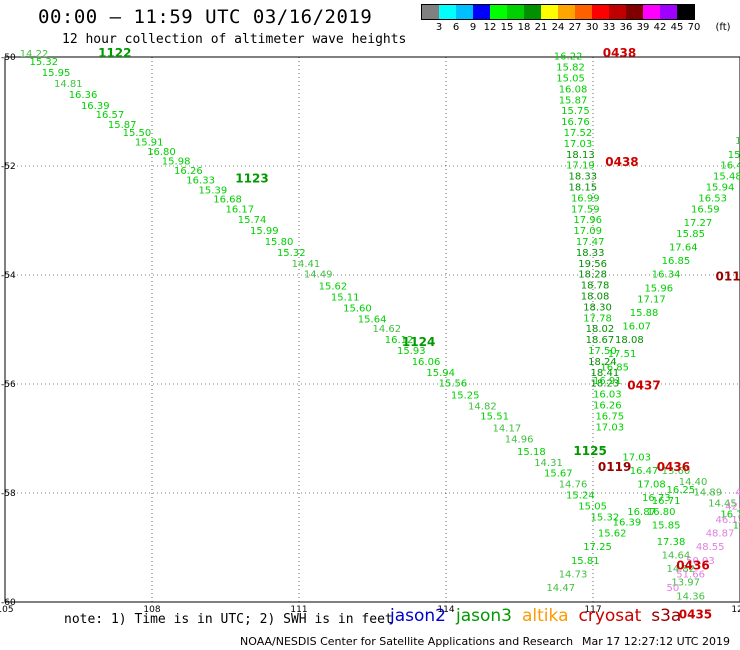 The height and width of the screenshot is (650, 740). What do you see at coordinates (418, 342) in the screenshot?
I see `pass-time-label: 1124` at bounding box center [418, 342].